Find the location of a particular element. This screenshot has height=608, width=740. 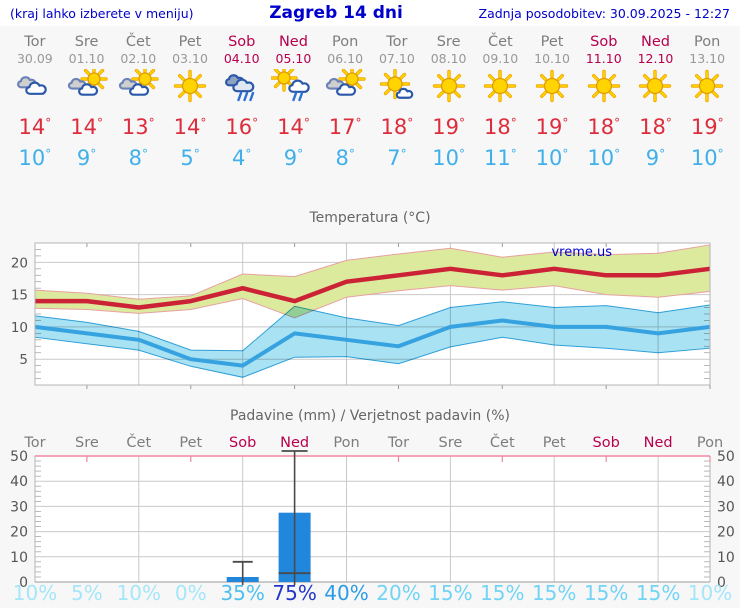

precip-probability-value: 75 is located at coordinates (284, 592).